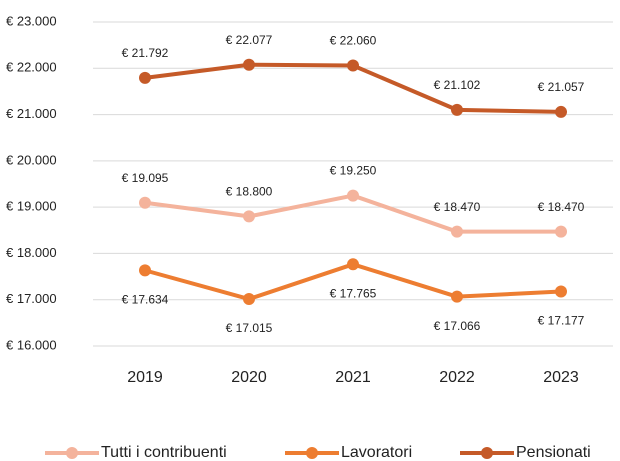 The width and height of the screenshot is (620, 461). What do you see at coordinates (457, 326) in the screenshot?
I see `data-label: € 17.066` at bounding box center [457, 326].